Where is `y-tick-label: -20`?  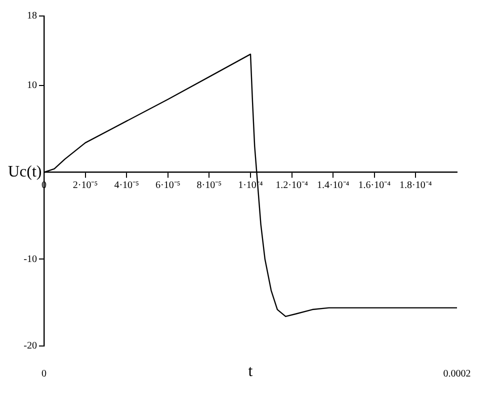
y-tick-label: -20 is located at coordinates (30, 346).